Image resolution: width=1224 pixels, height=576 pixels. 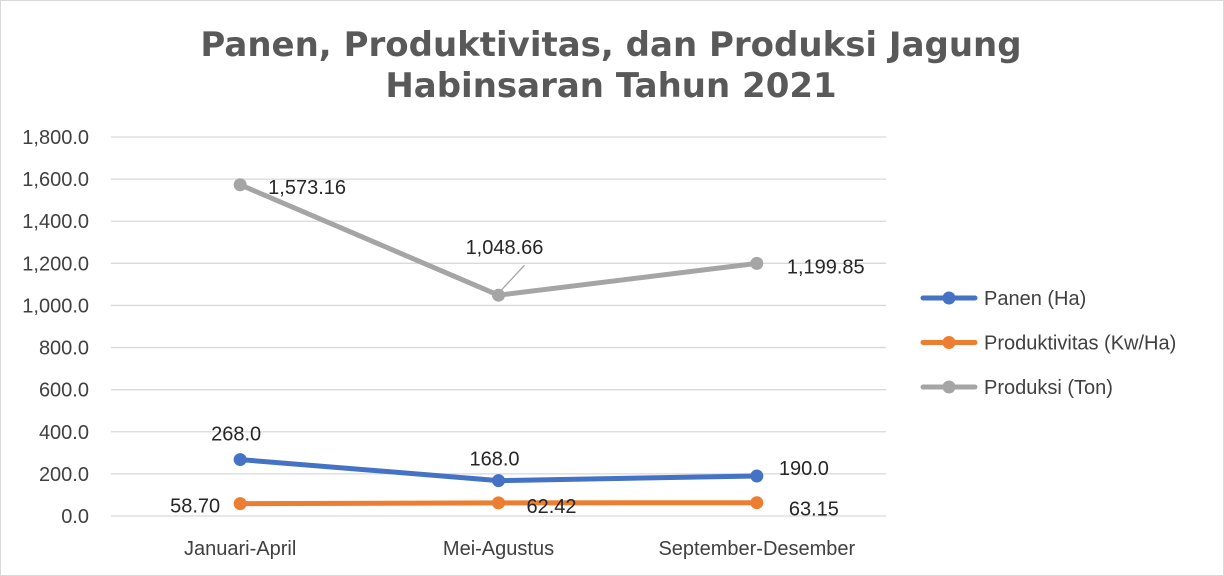 What do you see at coordinates (55, 138) in the screenshot?
I see `y-tick-label: 1,800.0` at bounding box center [55, 138].